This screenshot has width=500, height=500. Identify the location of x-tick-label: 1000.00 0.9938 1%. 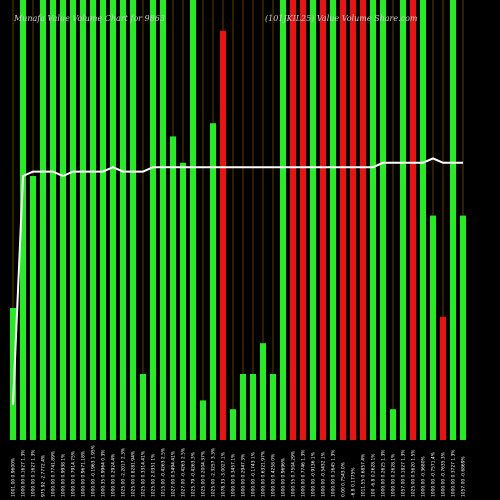
(64, 475).